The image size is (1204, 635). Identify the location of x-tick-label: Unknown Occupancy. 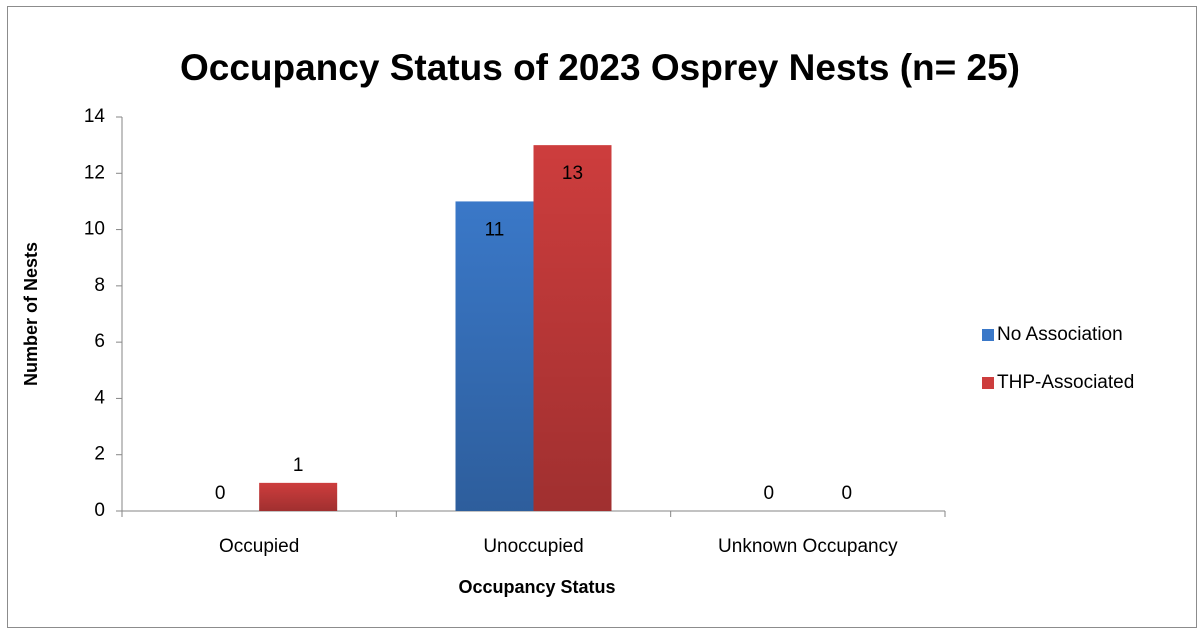
(808, 546).